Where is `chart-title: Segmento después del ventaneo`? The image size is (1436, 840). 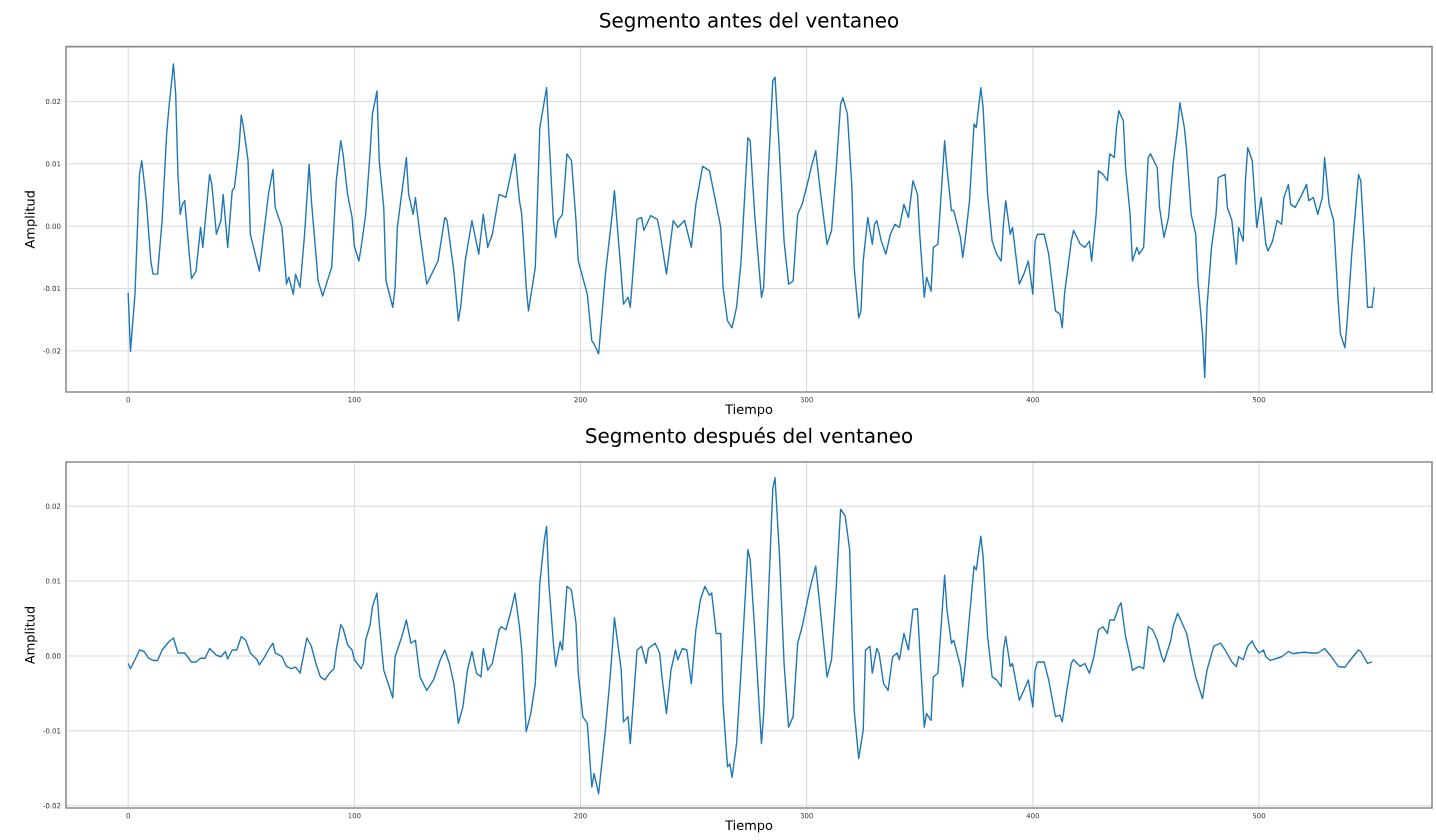
chart-title: Segmento después del ventaneo is located at coordinates (749, 437).